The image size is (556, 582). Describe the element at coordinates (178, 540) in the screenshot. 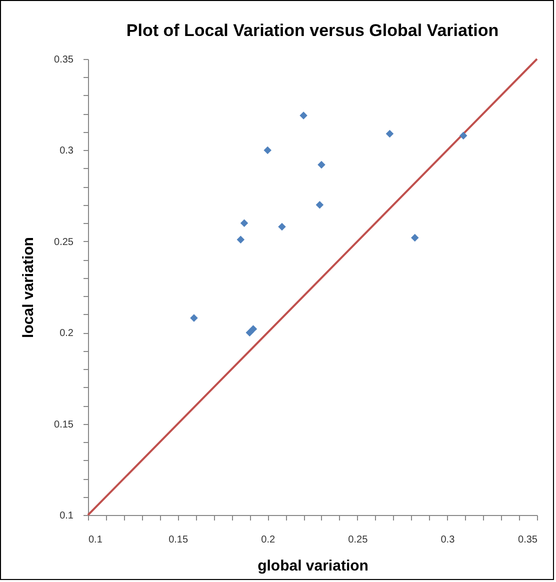

I see `x-tick-label: 0.15` at that location.